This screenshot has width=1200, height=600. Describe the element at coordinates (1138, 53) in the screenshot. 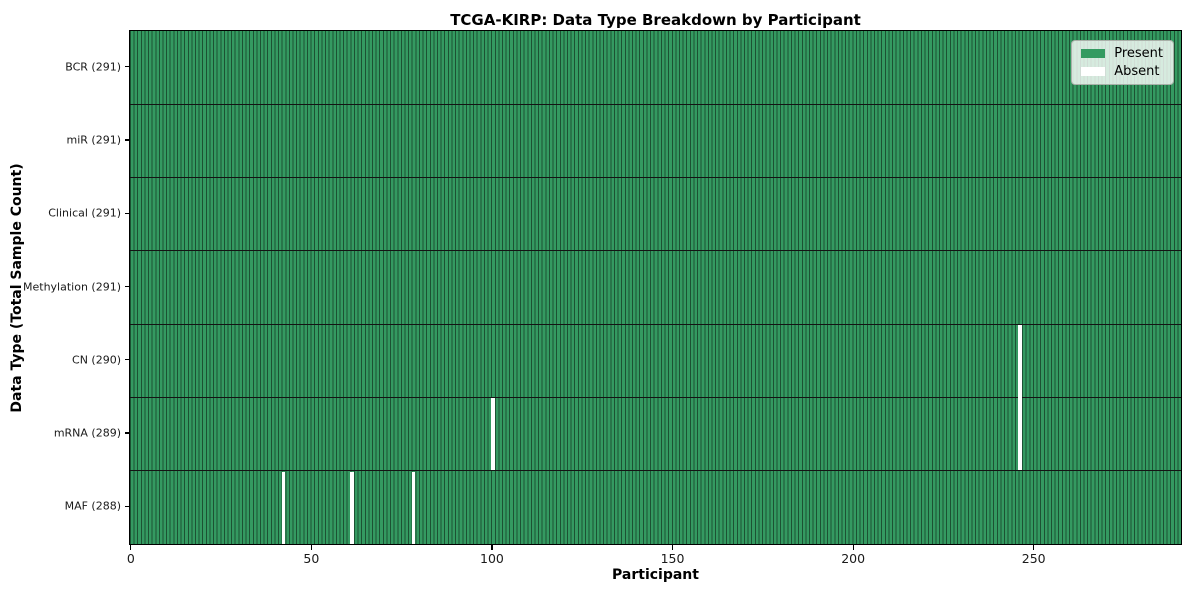

I see `legend-label-present: Present` at that location.